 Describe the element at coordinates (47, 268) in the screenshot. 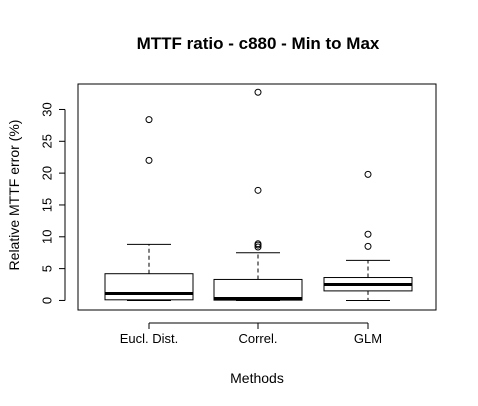

I see `y-tick-label: 5` at that location.